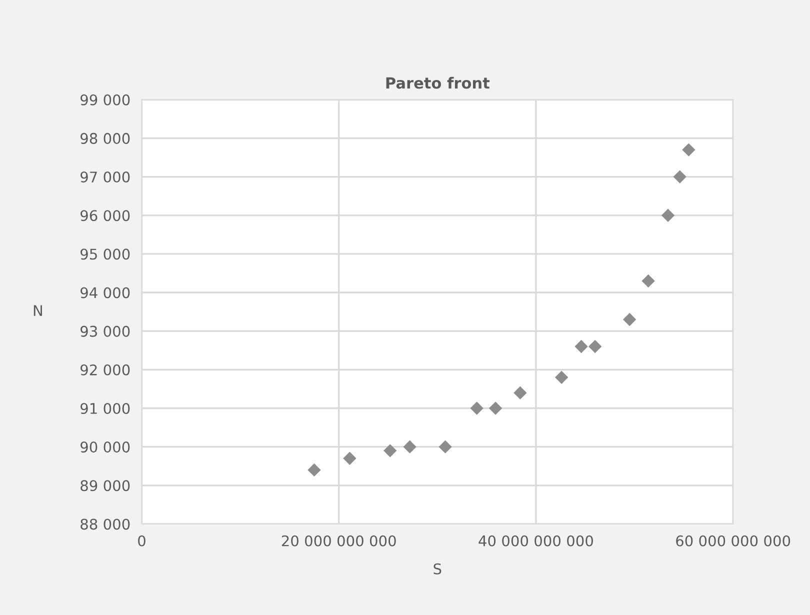 The image size is (810, 615). I want to click on y-tick-label: 89 000, so click(105, 486).